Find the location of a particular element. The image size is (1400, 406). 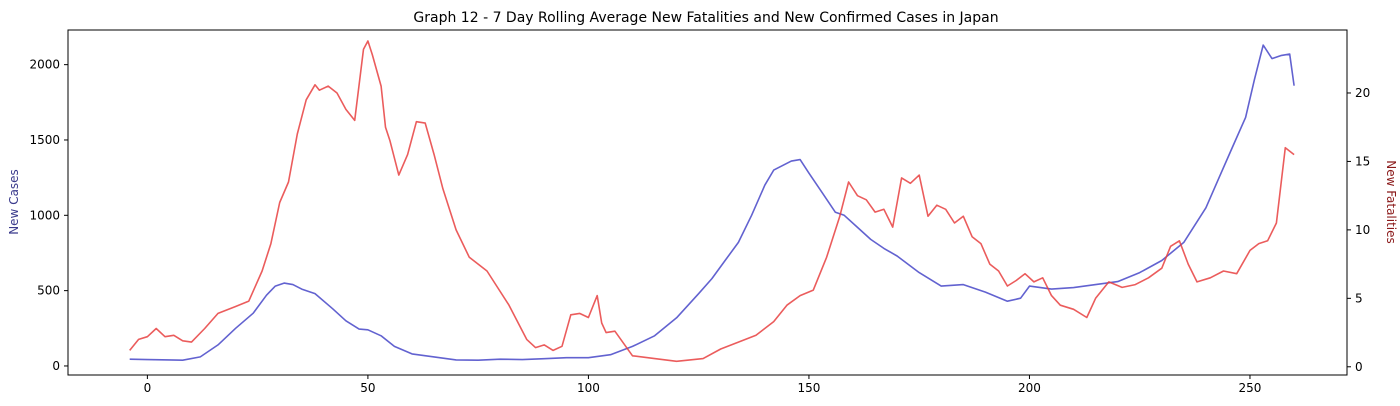

y-left-tick-label: 2000 is located at coordinates (44, 65).